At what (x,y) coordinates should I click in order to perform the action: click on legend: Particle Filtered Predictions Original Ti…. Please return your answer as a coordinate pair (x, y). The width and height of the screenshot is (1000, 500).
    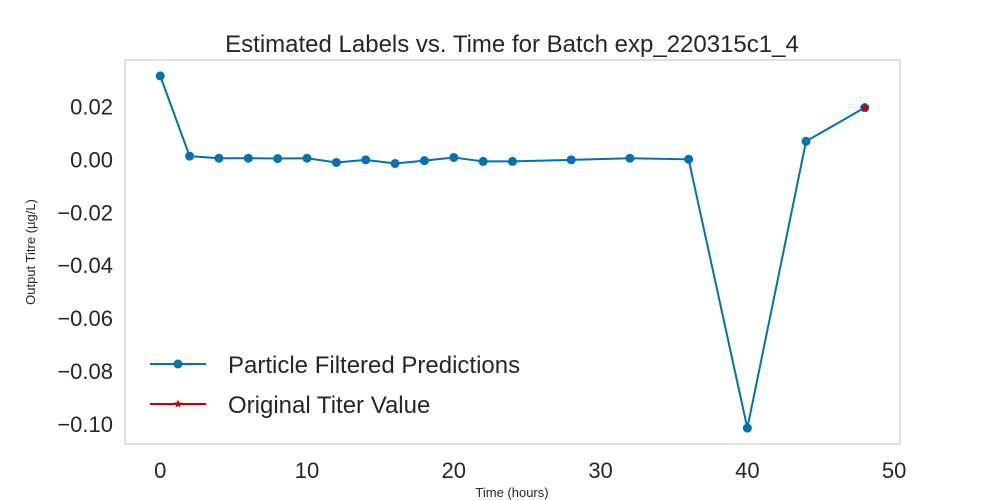
    Looking at the image, I should click on (335, 385).